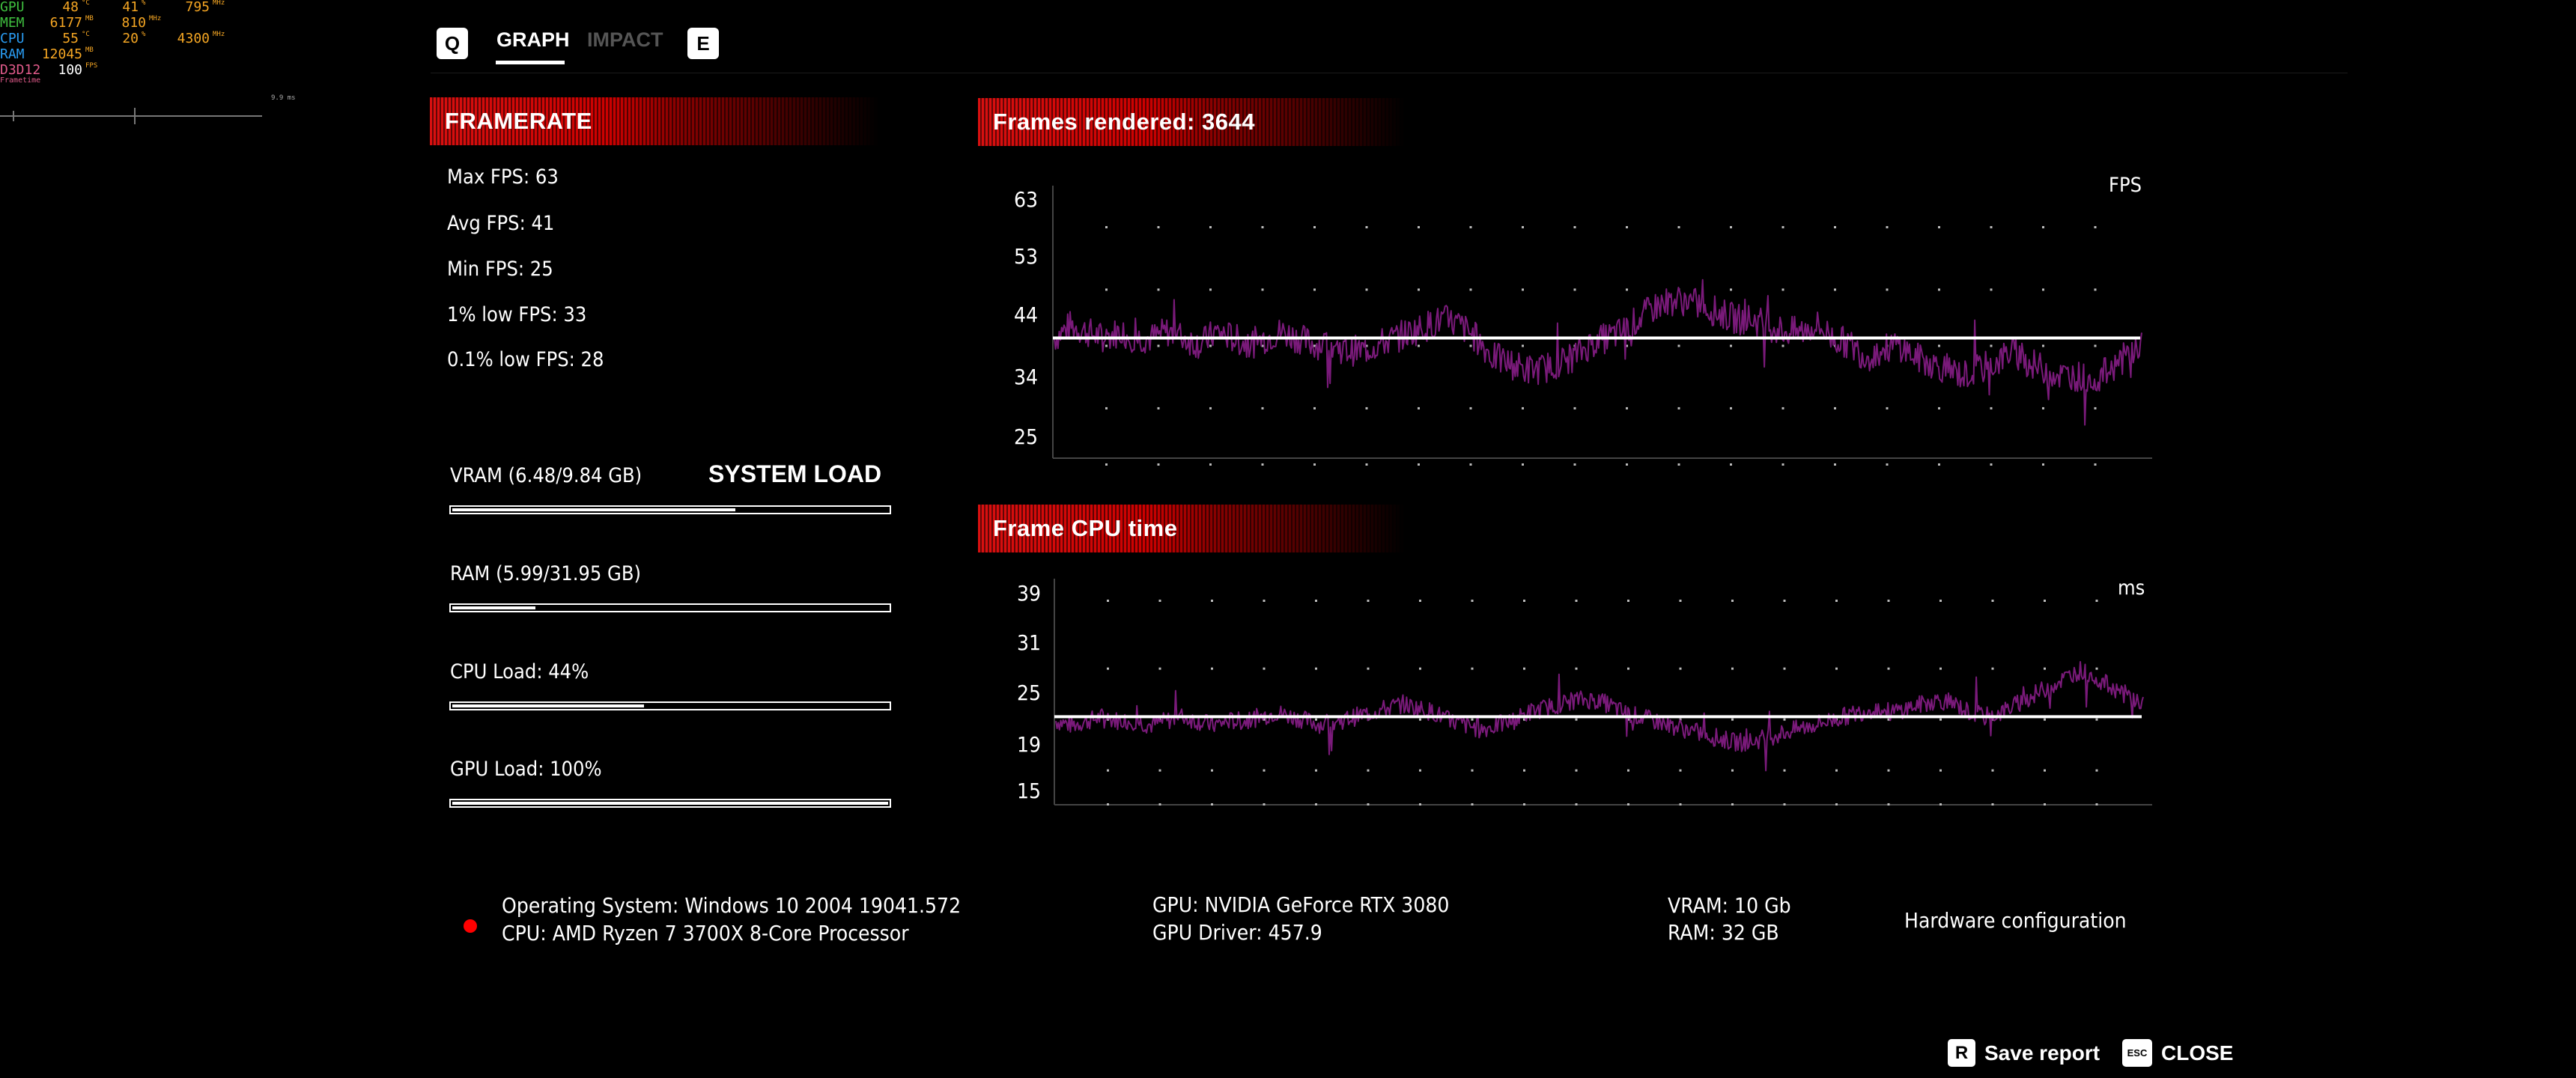  I want to click on cpu-ytick: 25, so click(1028, 692).